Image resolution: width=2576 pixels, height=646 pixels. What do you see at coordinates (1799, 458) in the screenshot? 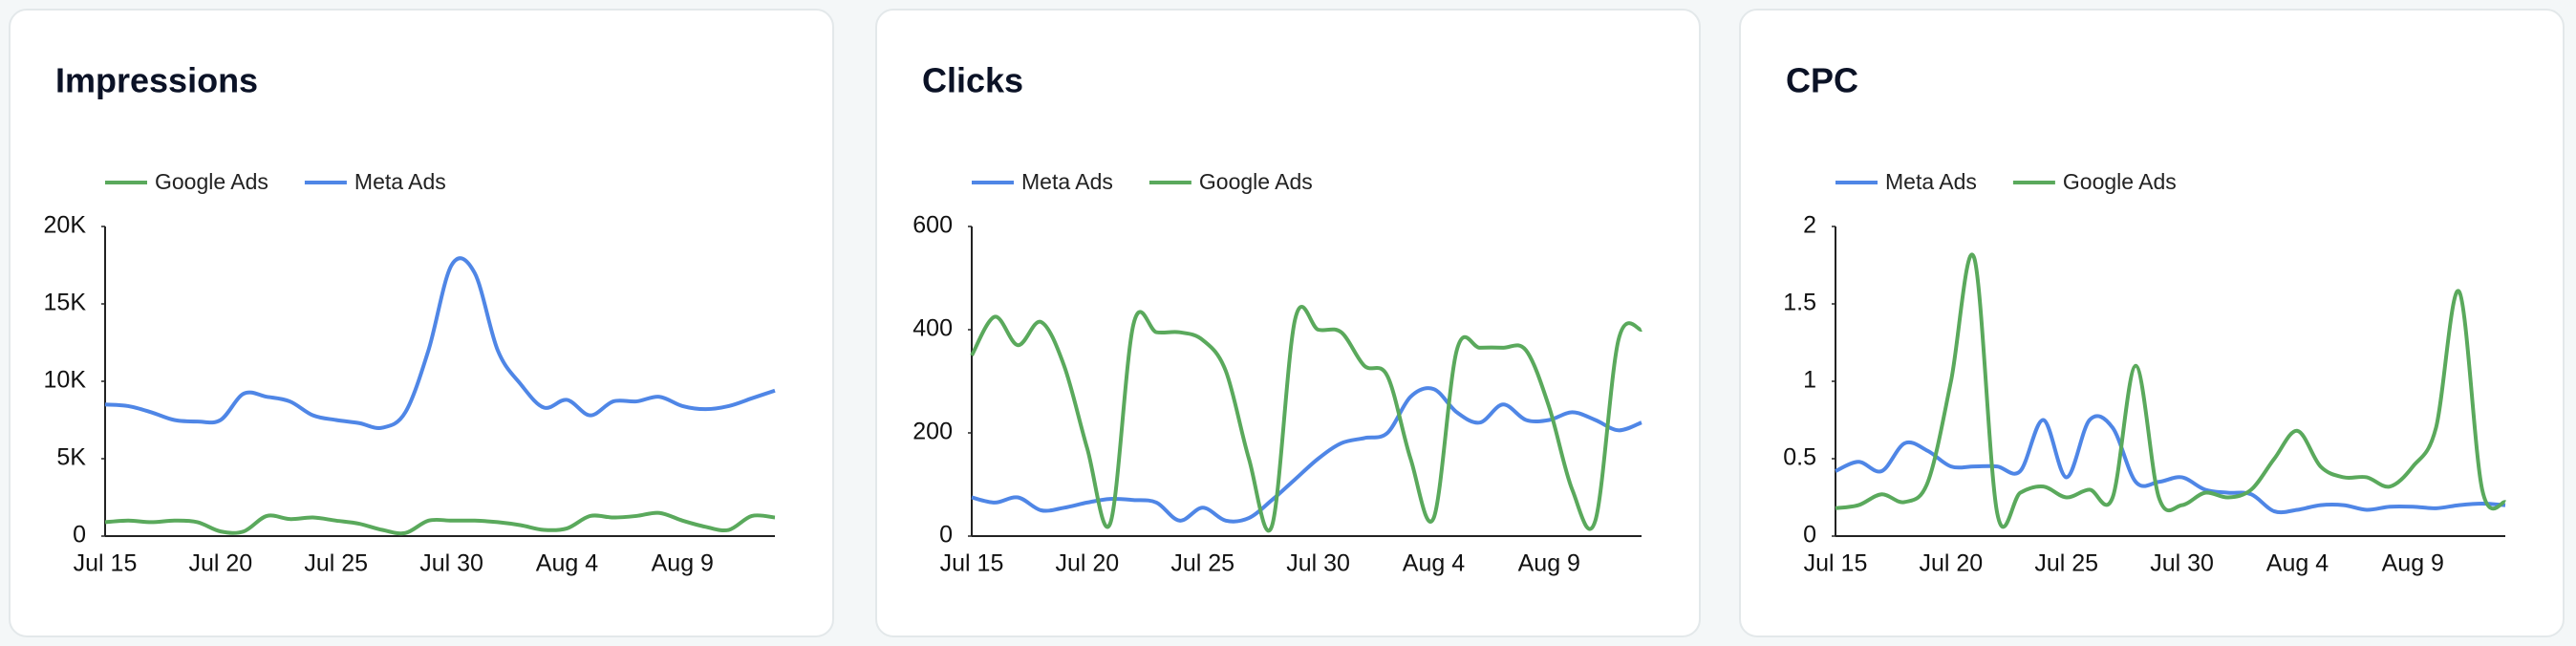
I see `y-tick-label: 0.5` at bounding box center [1799, 458].